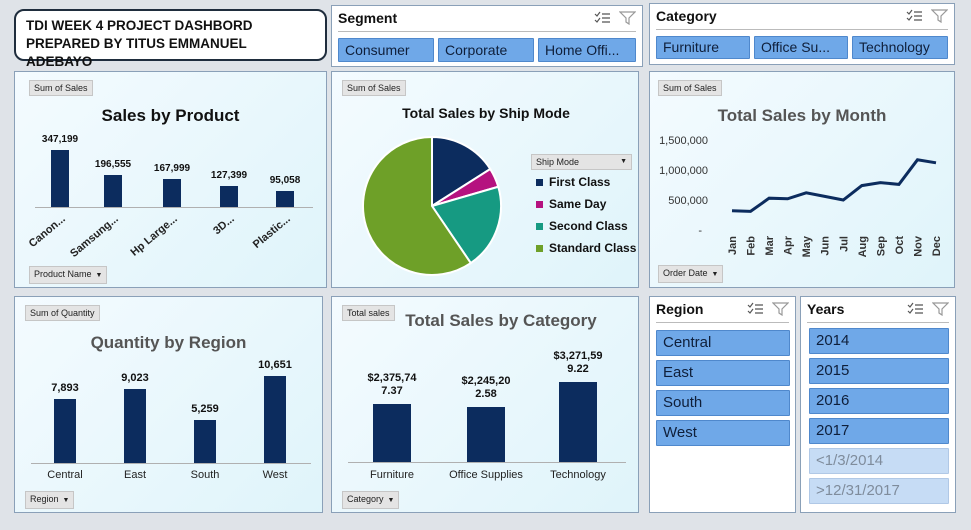  I want to click on region-option-west: West, so click(723, 433).